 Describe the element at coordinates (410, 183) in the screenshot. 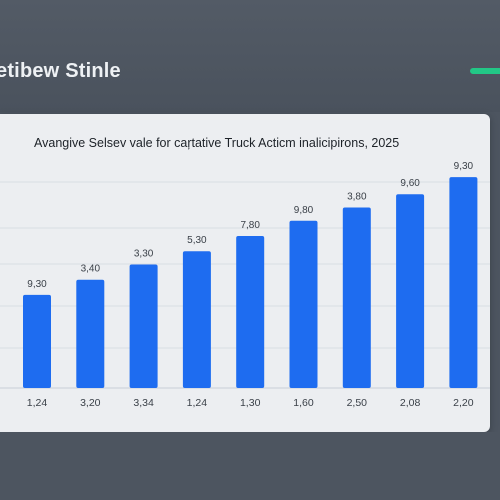

I see `bar-value-label: 9,60` at that location.